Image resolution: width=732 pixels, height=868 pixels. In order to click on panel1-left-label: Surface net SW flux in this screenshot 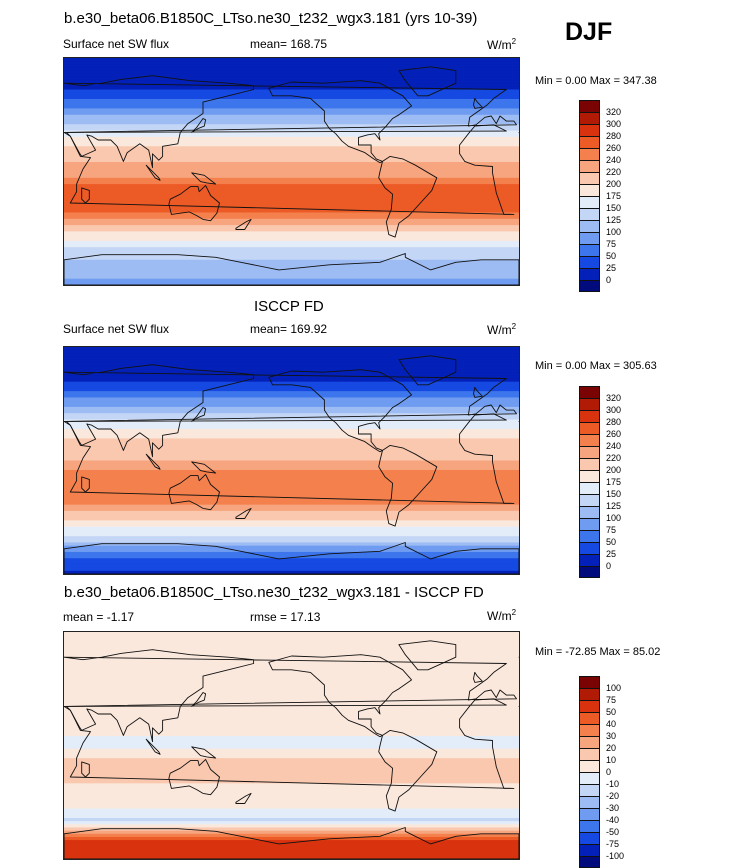, I will do `click(116, 44)`.